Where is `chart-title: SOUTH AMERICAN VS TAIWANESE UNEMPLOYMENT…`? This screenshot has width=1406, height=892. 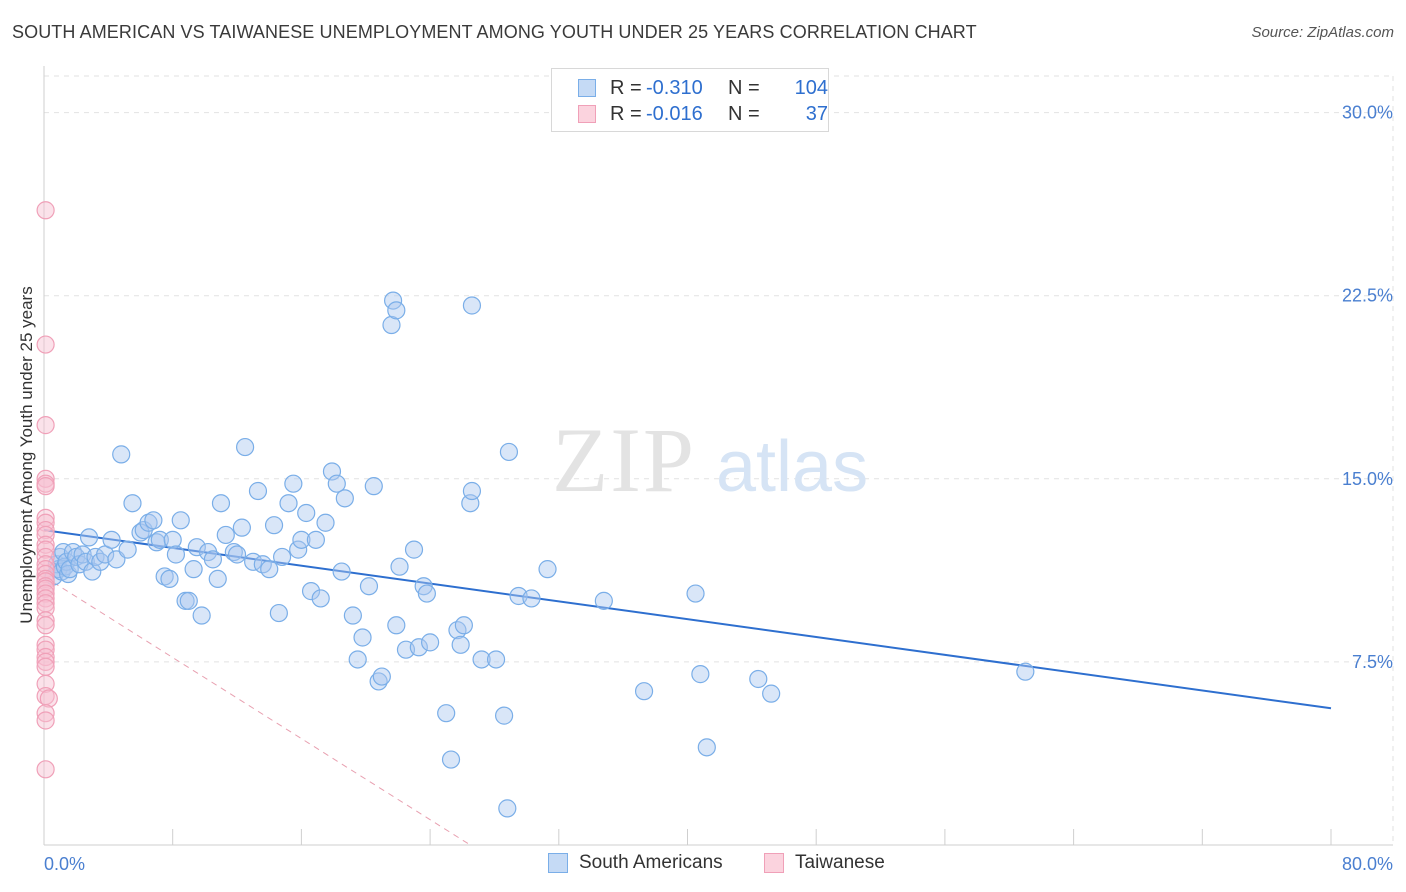 chart-title: SOUTH AMERICAN VS TAIWANESE UNEMPLOYMENT… is located at coordinates (494, 32).